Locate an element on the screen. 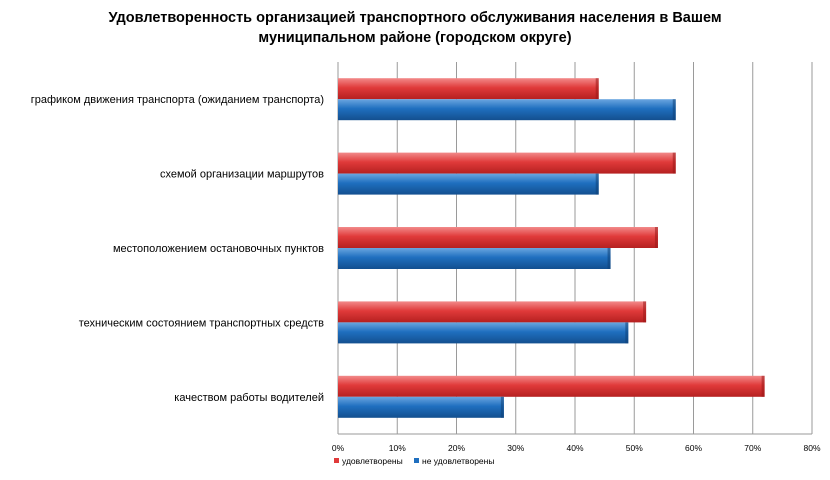 The height and width of the screenshot is (480, 830). x-tick-label: 70% is located at coordinates (752, 448).